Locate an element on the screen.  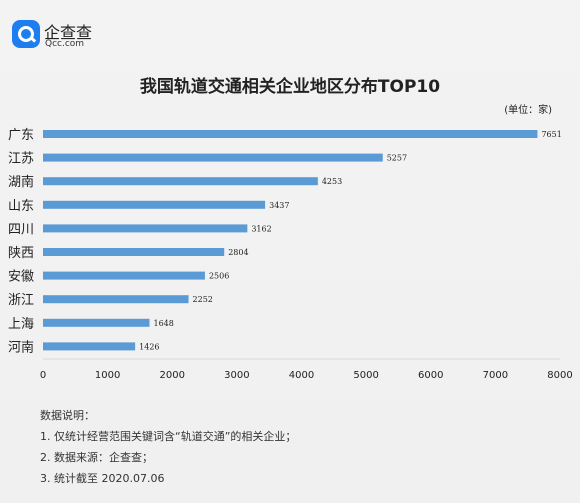
x-tick-label: 2000 is located at coordinates (172, 375).